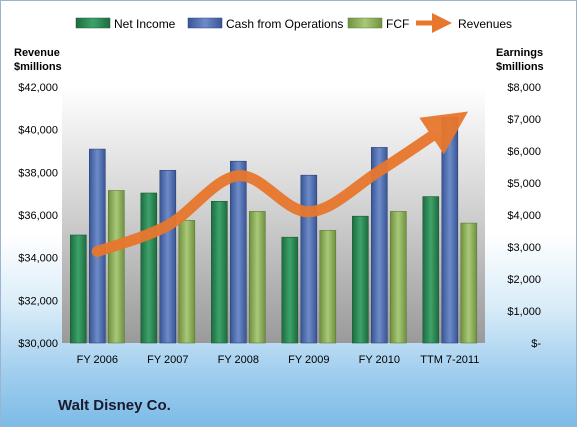 The width and height of the screenshot is (577, 427). What do you see at coordinates (284, 24) in the screenshot?
I see `legend-label-cash-from-operations: Cash from Operations` at bounding box center [284, 24].